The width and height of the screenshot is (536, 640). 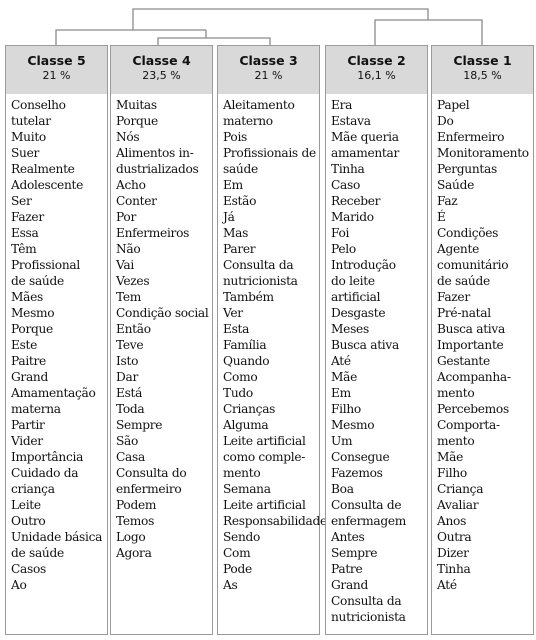 I want to click on word-item: Tem, so click(x=129, y=297).